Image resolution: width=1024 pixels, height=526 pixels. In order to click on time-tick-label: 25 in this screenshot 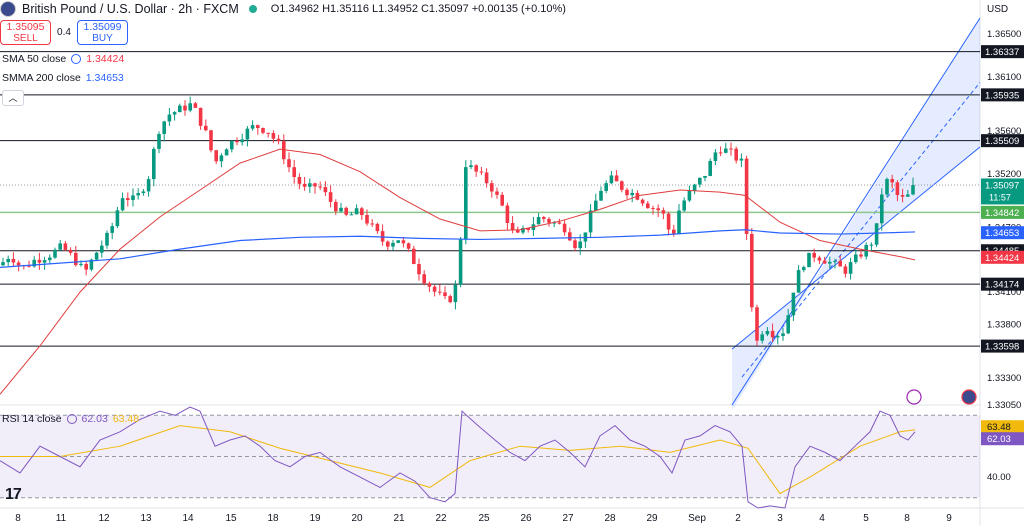, I will do `click(484, 518)`.